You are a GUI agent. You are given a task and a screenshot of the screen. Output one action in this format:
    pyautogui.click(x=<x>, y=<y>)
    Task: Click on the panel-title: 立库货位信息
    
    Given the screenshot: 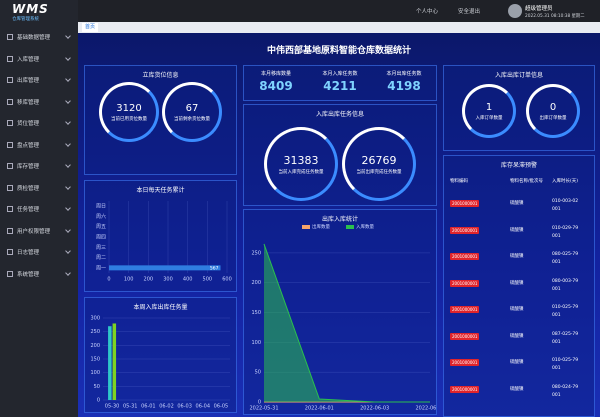 What is the action you would take?
    pyautogui.click(x=160, y=75)
    